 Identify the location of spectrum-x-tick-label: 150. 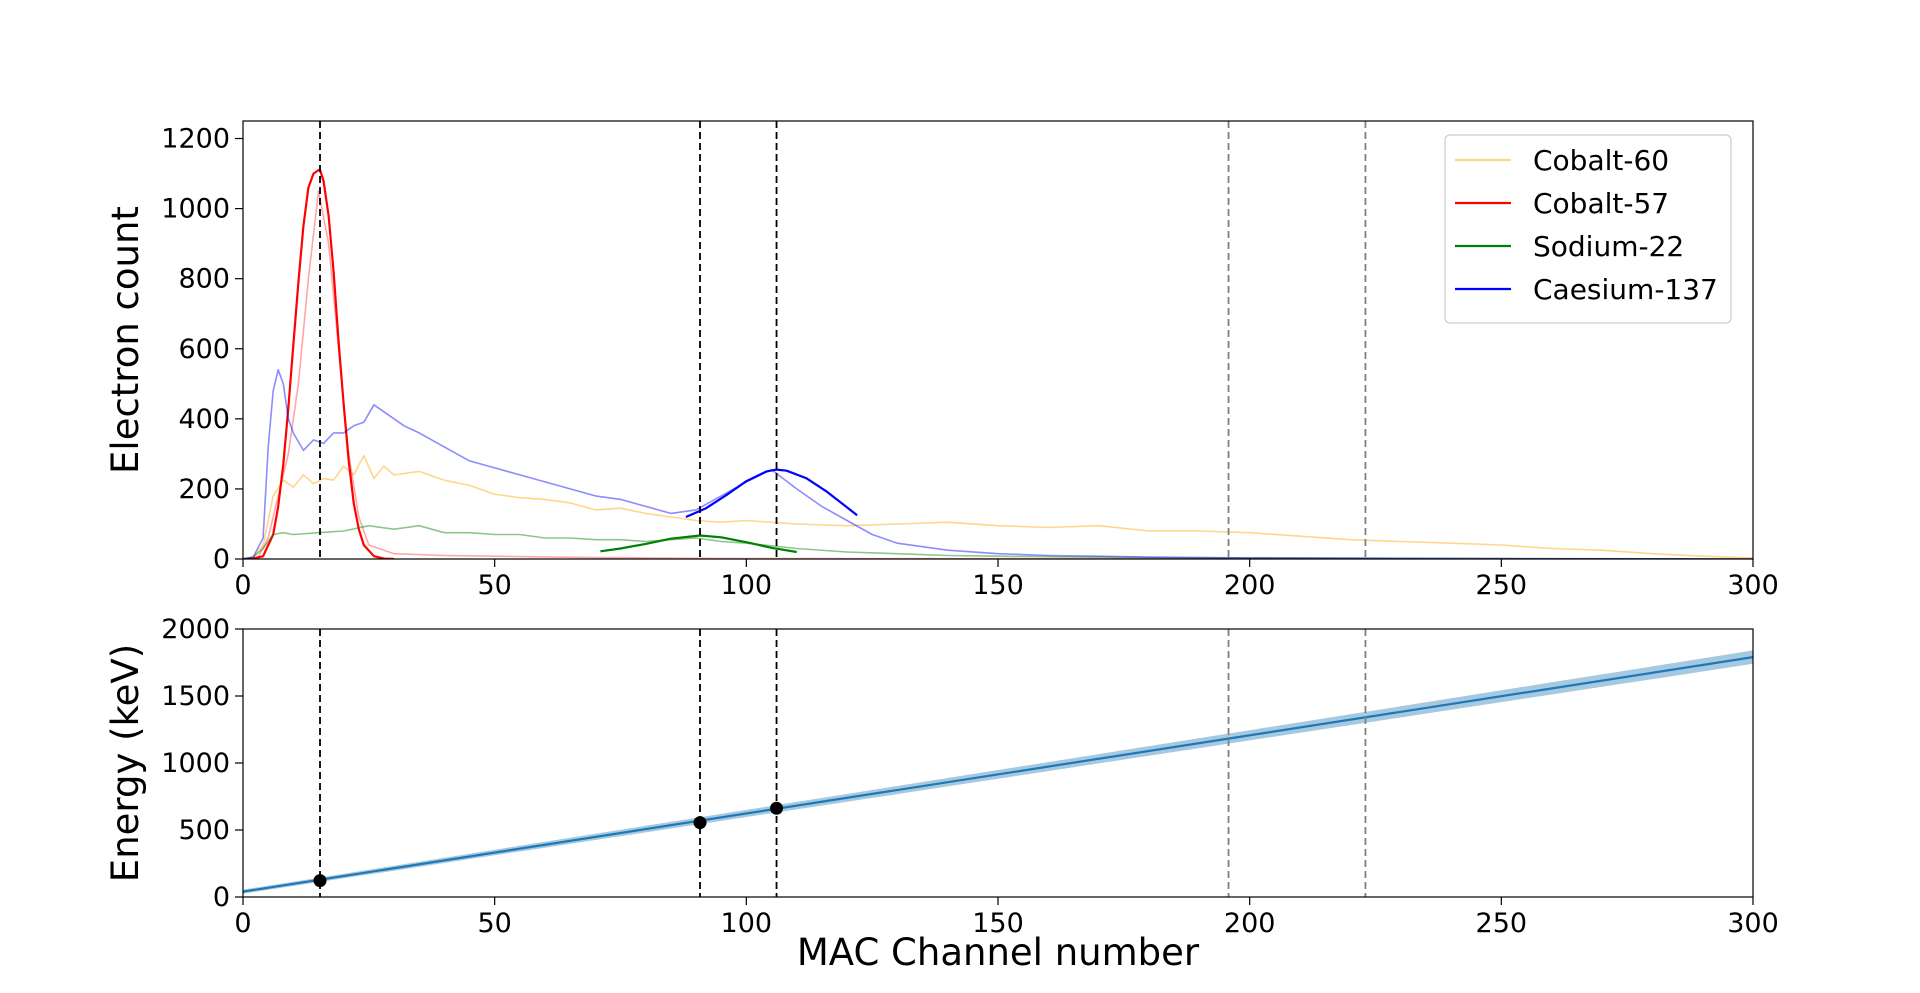
(998, 585).